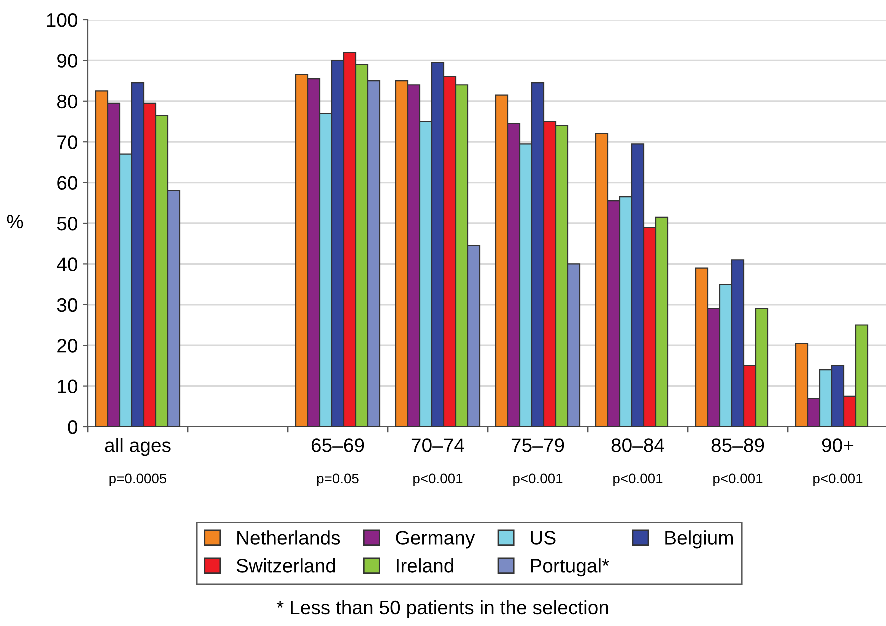  What do you see at coordinates (700, 539) in the screenshot?
I see `legend-label: Belgium` at bounding box center [700, 539].